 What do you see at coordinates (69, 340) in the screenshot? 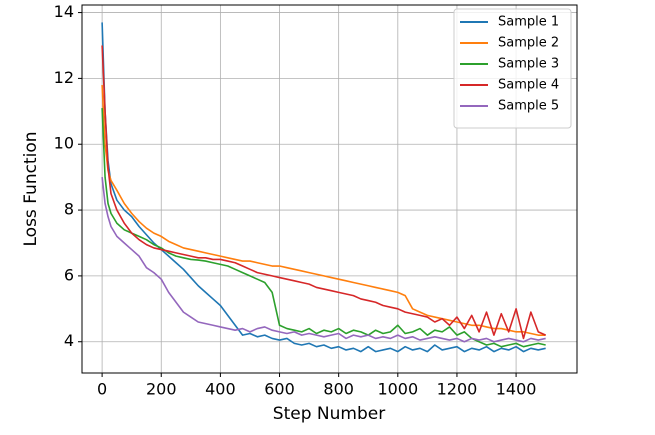
I see `y-tick-label: 4` at bounding box center [69, 340].